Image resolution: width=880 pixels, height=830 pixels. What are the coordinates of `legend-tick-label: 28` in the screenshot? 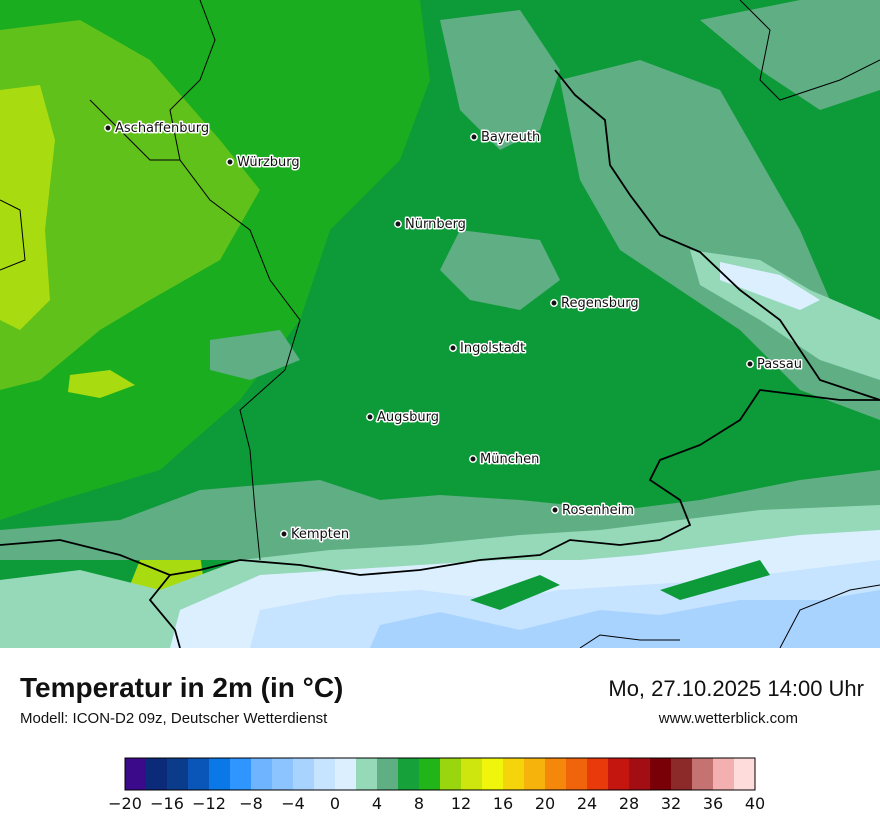 It's located at (629, 803).